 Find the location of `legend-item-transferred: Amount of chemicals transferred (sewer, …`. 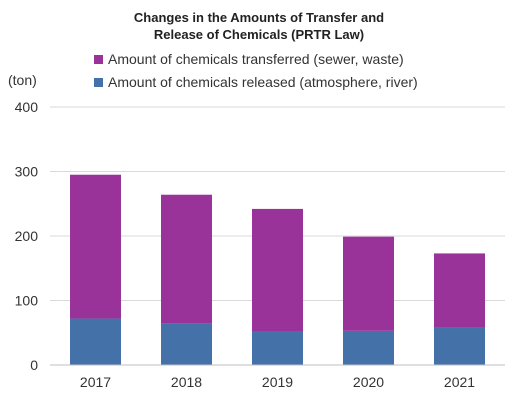

legend-item-transferred: Amount of chemicals transferred (sewer, … is located at coordinates (256, 59).